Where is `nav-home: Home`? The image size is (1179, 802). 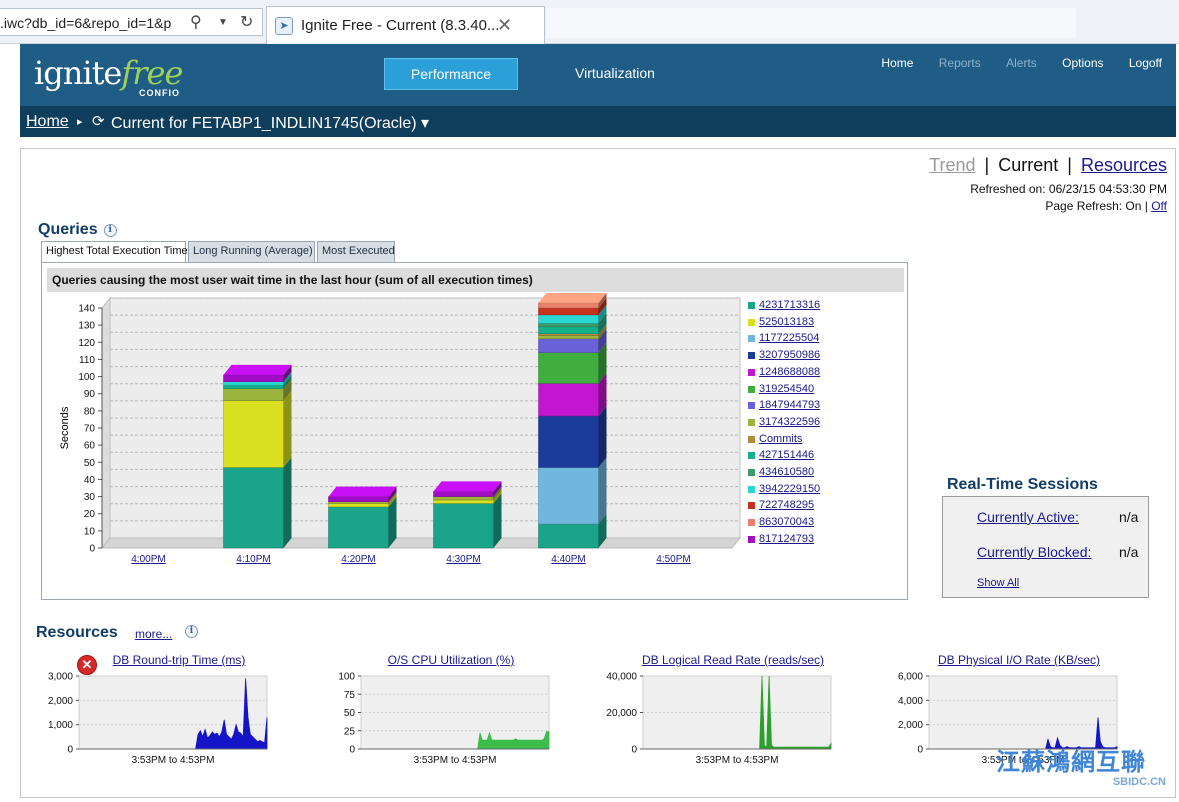 nav-home: Home is located at coordinates (897, 63).